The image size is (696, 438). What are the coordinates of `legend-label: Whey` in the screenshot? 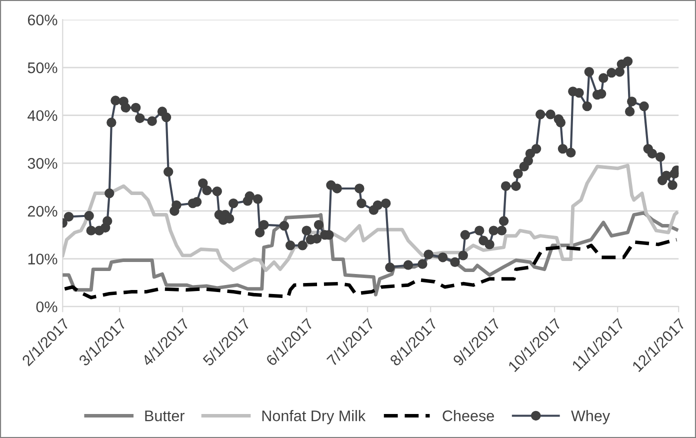 It's located at (590, 417).